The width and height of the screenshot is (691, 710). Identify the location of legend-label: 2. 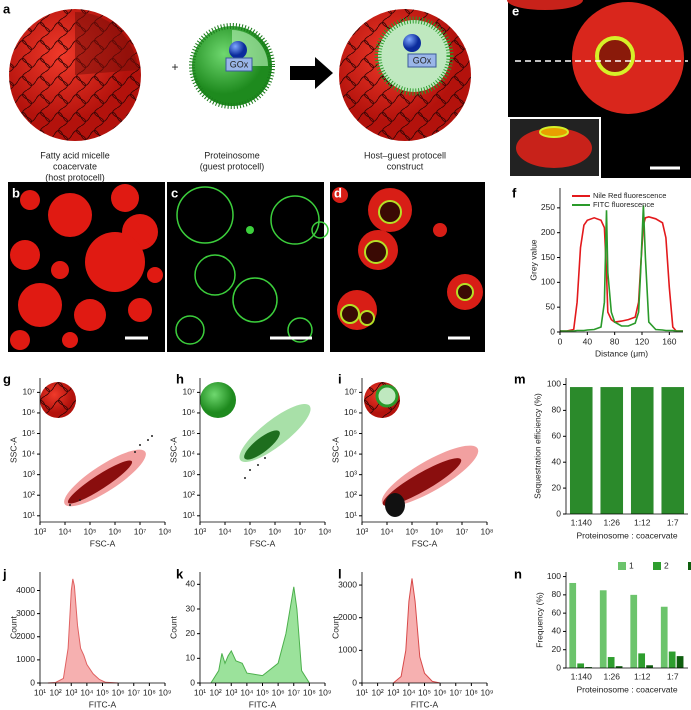
(666, 565).